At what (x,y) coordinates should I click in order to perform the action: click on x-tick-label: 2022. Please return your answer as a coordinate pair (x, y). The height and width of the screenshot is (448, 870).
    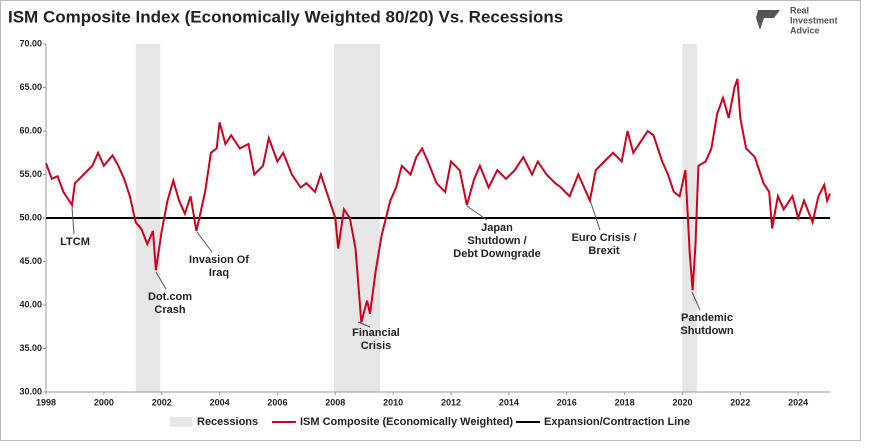
    Looking at the image, I should click on (740, 402).